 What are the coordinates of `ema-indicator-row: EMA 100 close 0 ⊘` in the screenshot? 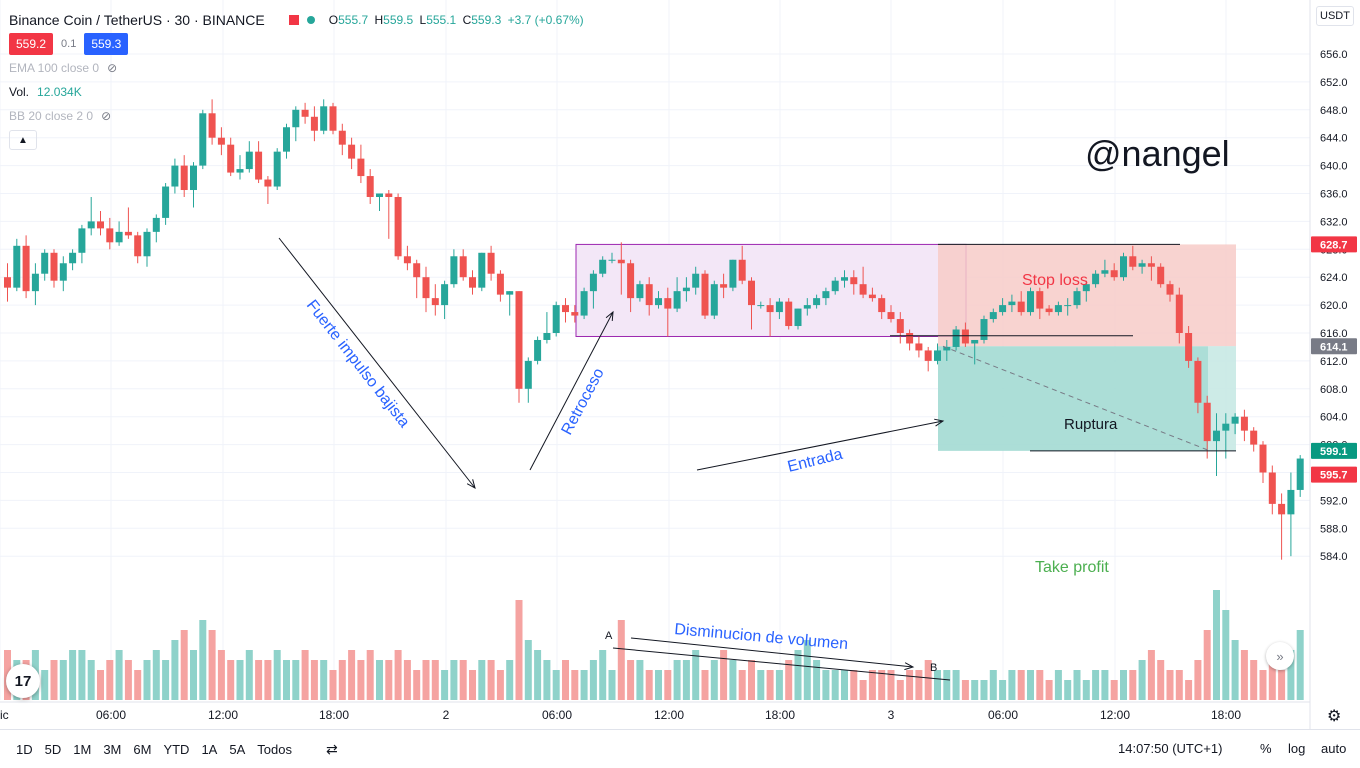 It's located at (296, 68).